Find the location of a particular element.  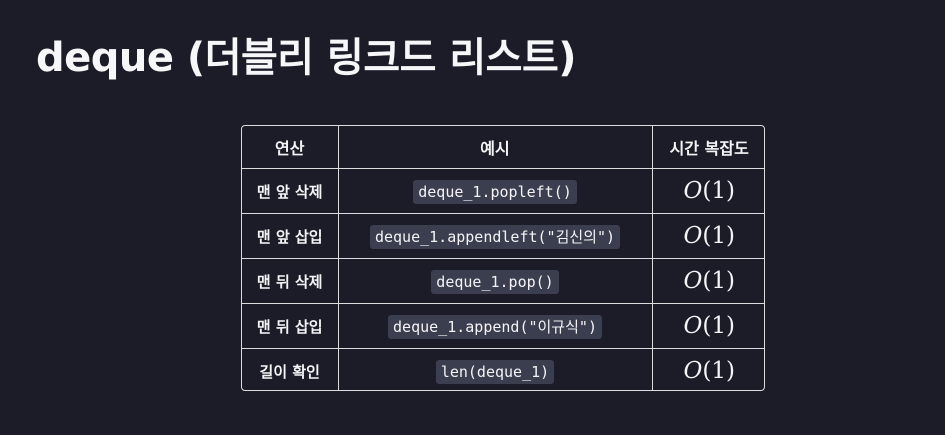

example-cell: deque_1.append("이규식") is located at coordinates (495, 326).